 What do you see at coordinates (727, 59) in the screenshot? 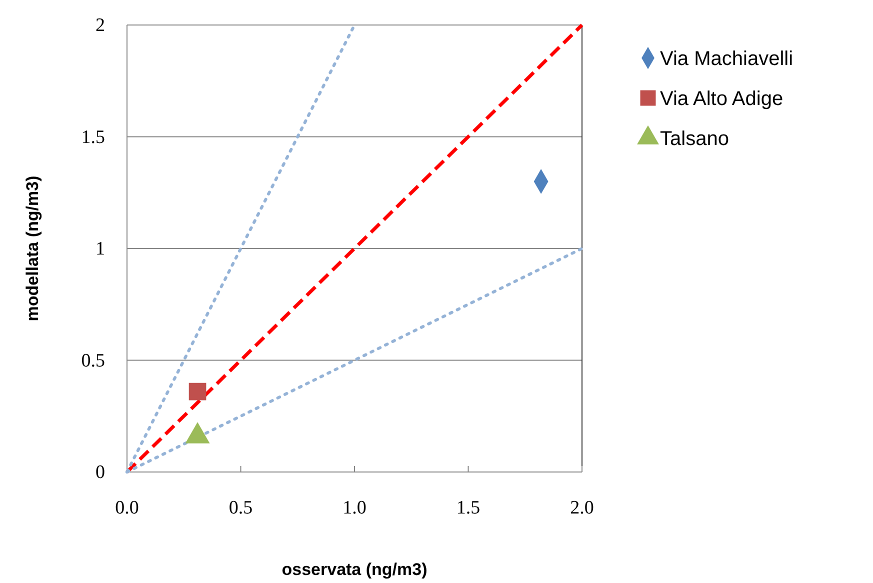
I see `legend-label: Via Machiavelli` at bounding box center [727, 59].